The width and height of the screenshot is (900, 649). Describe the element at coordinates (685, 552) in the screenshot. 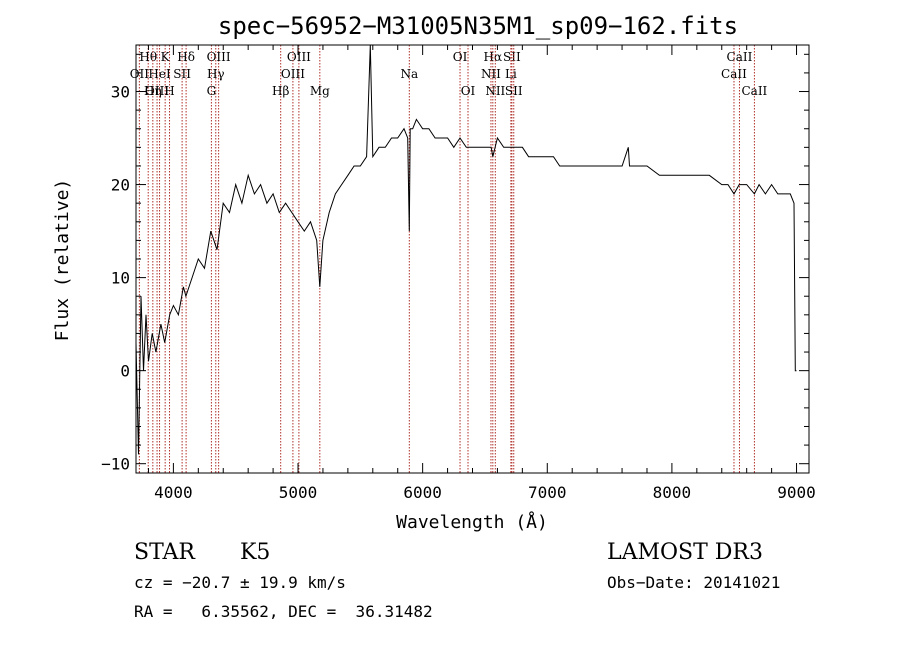

I see `survey-name: LAMOST DR3` at that location.